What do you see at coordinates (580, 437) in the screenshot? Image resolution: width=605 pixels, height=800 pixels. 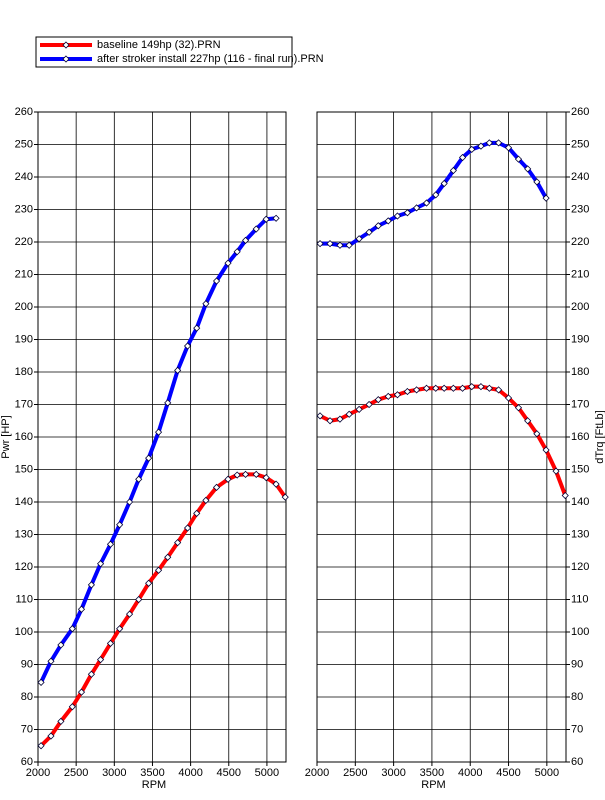 I see `y-tick-label: 160` at bounding box center [580, 437].